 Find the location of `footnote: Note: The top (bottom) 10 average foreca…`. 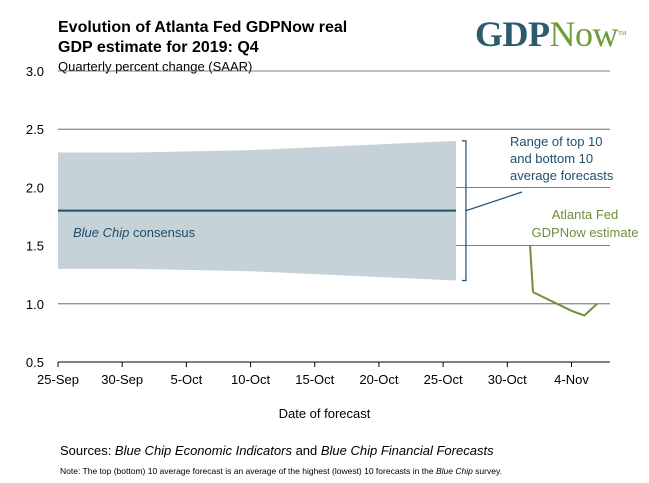

footnote: Note: The top (bottom) 10 average foreca… is located at coordinates (281, 471).